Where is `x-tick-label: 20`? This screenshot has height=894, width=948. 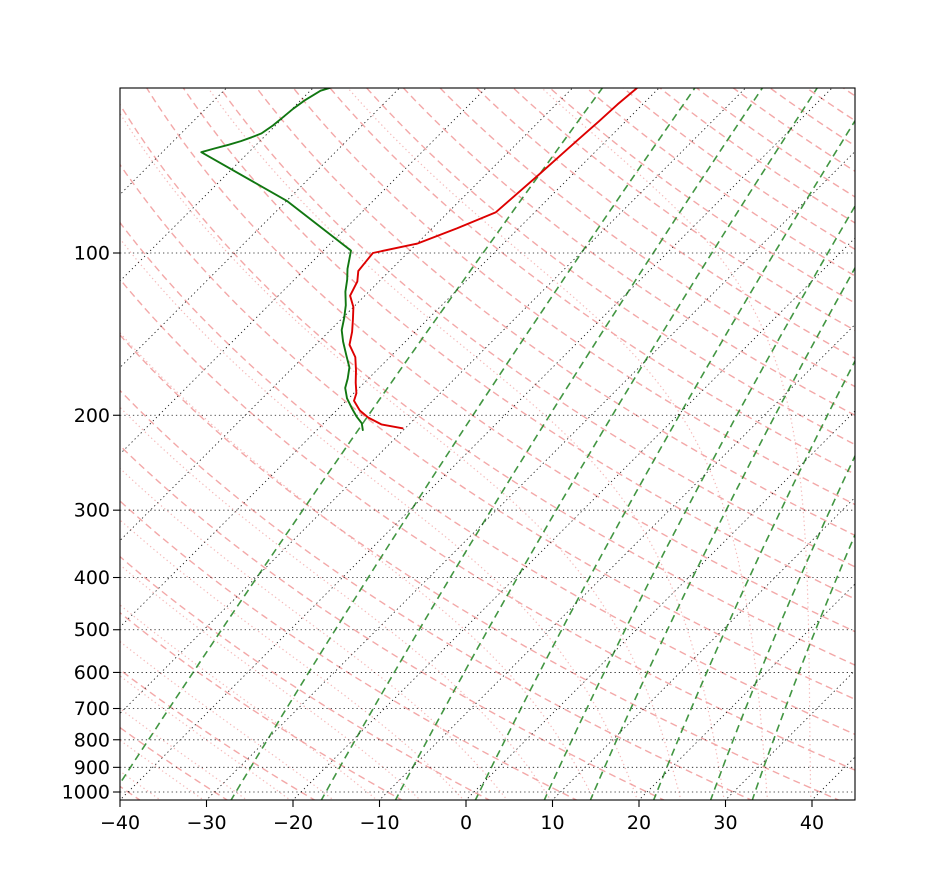 x-tick-label: 20 is located at coordinates (639, 823).